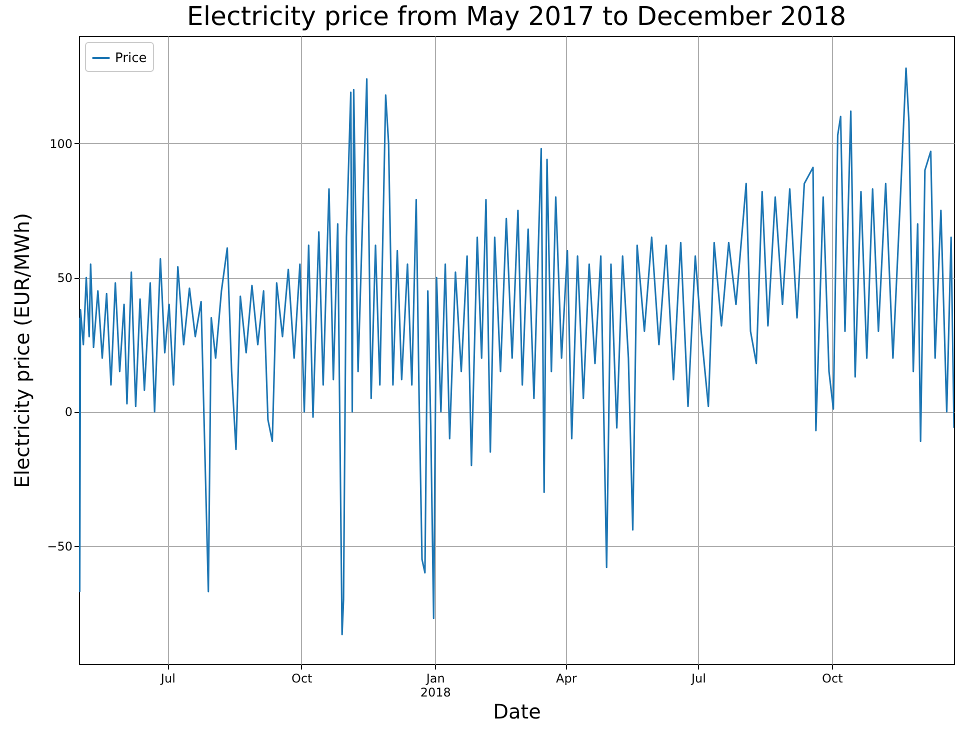 The height and width of the screenshot is (735, 958). What do you see at coordinates (22, 350) in the screenshot?
I see `y-axis-title: Electricity price (EUR/MWh)` at bounding box center [22, 350].